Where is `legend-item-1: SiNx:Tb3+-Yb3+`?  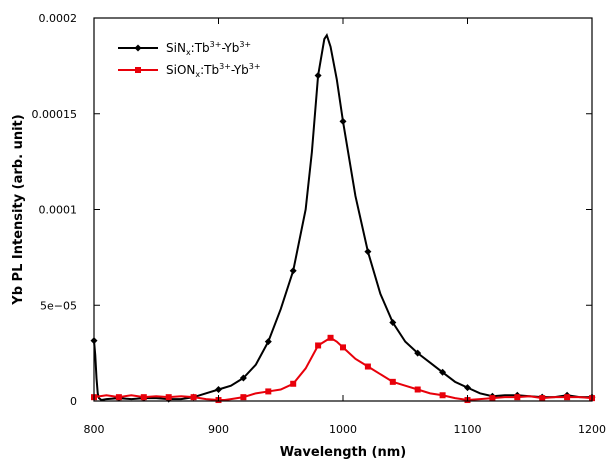 legend-item-1: SiNx:Tb3+-Yb3+ is located at coordinates (184, 48).